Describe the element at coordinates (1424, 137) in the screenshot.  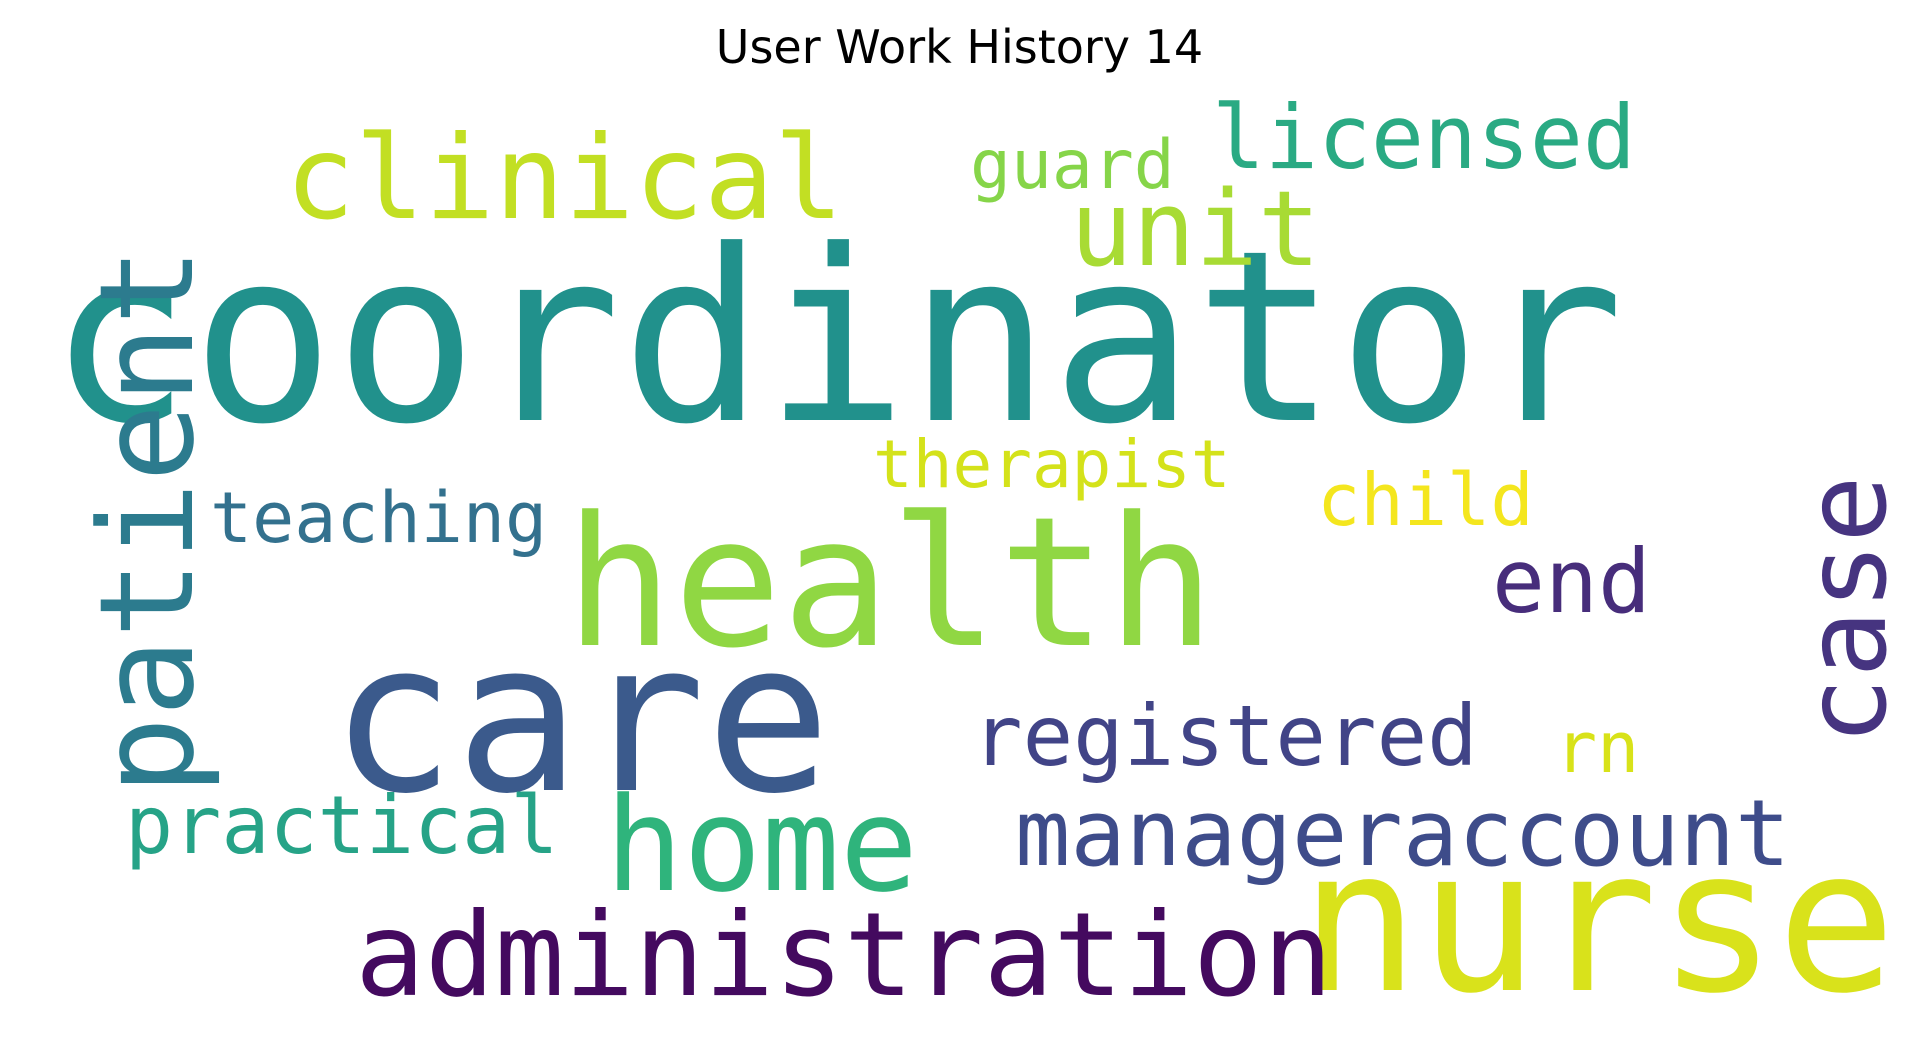
I see `word-licensed: licensed` at that location.